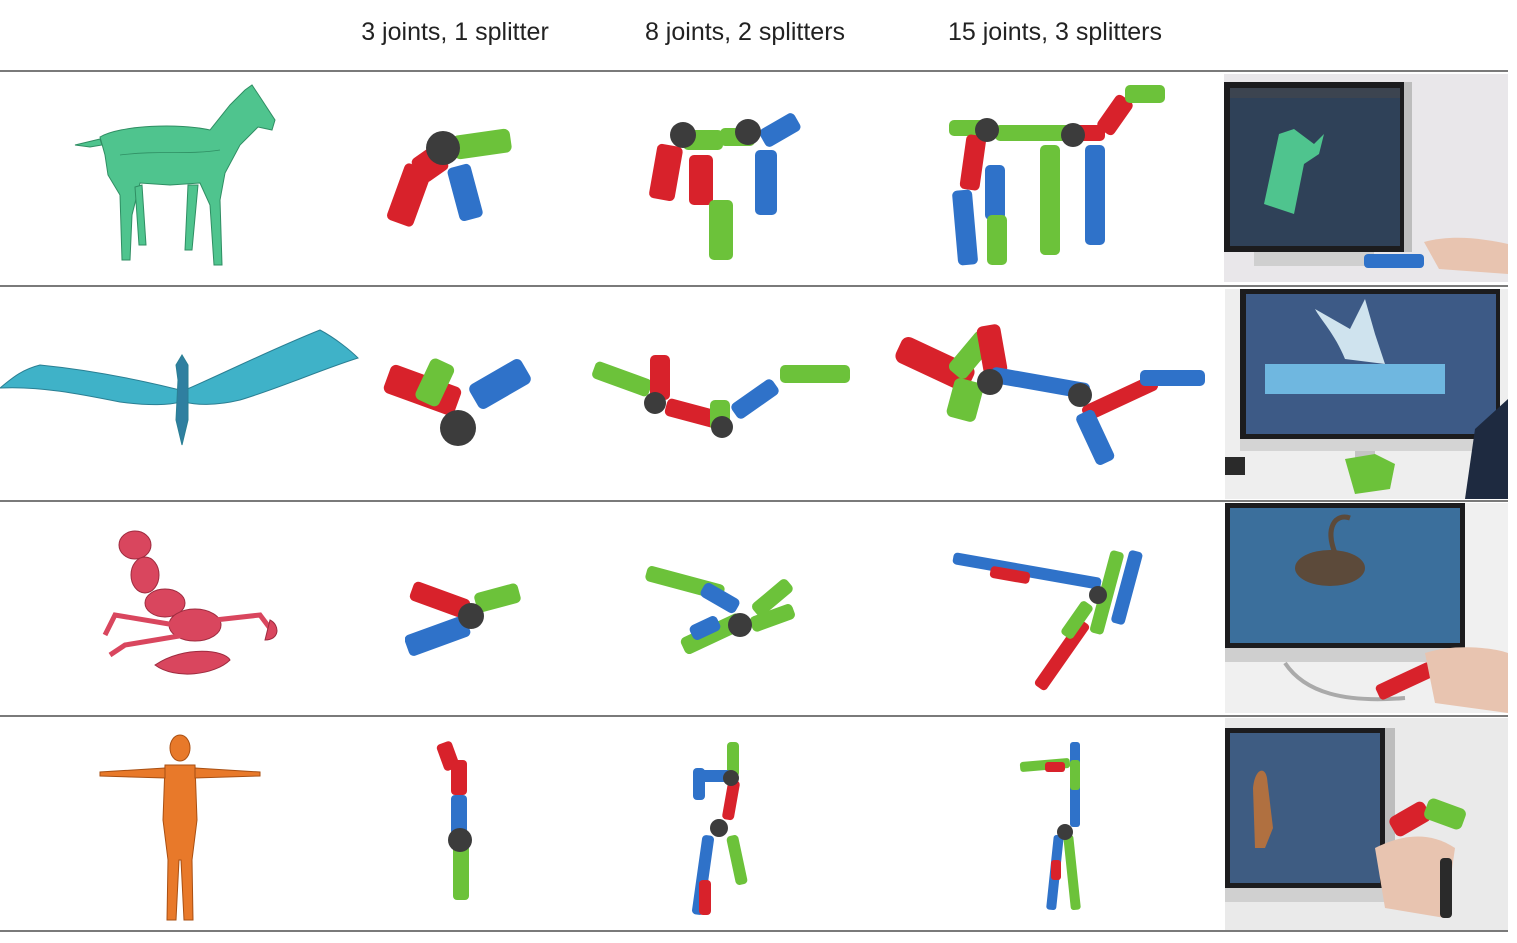  What do you see at coordinates (190, 605) in the screenshot?
I see `scorpion-model-image` at bounding box center [190, 605].